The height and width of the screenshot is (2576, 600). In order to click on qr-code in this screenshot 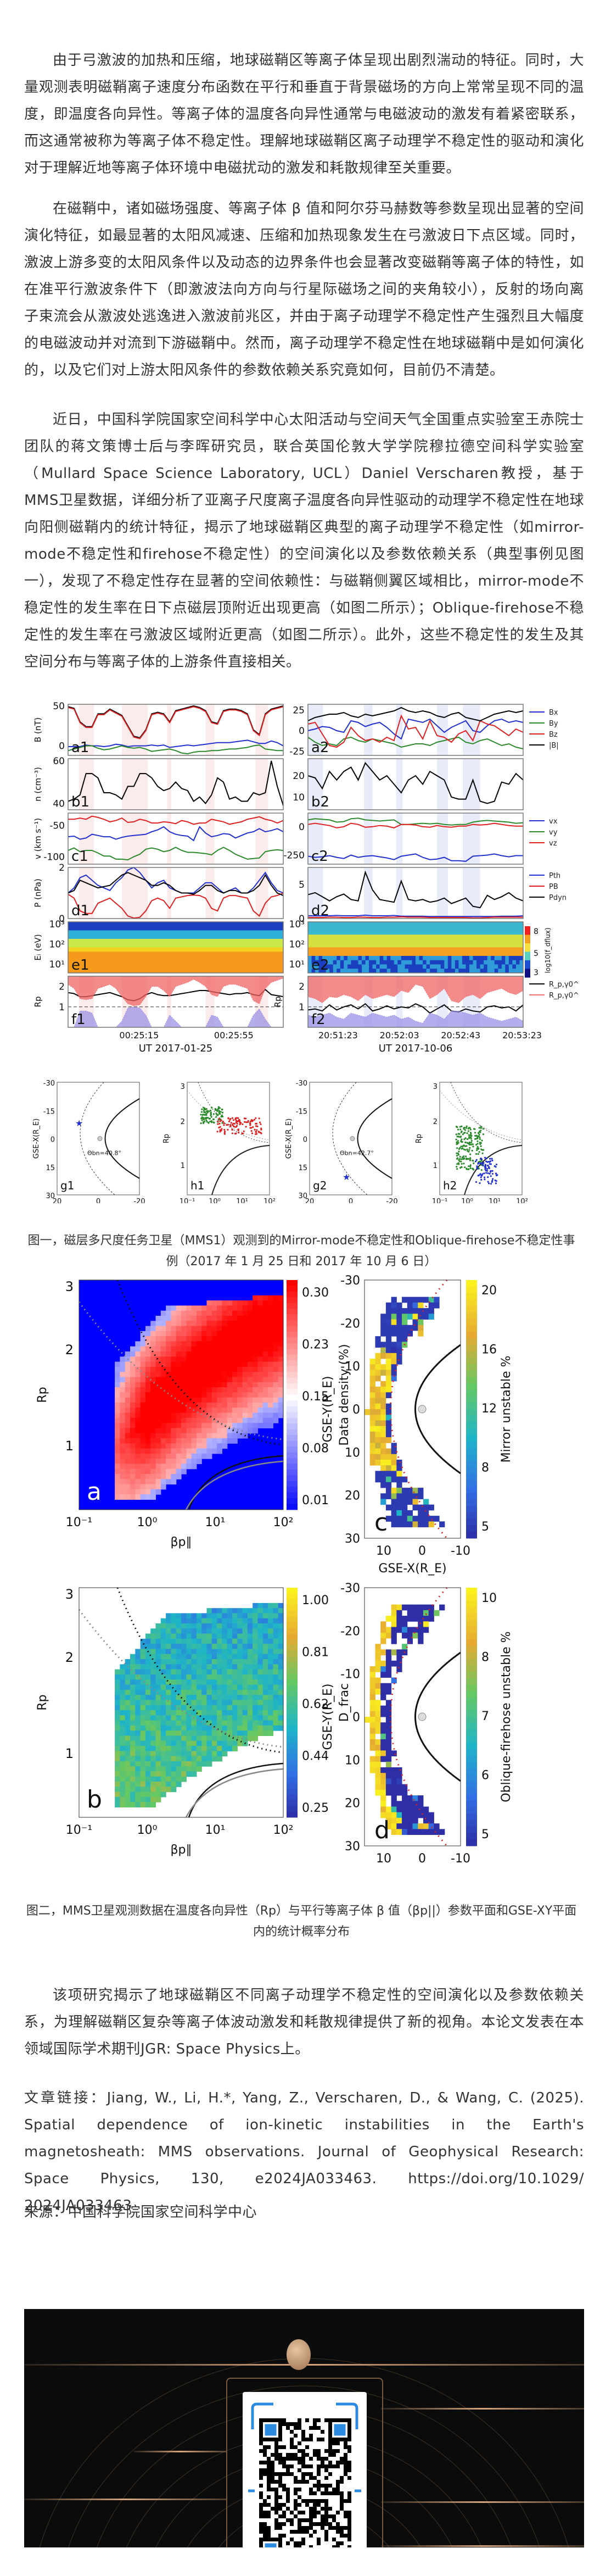, I will do `click(305, 2469)`.